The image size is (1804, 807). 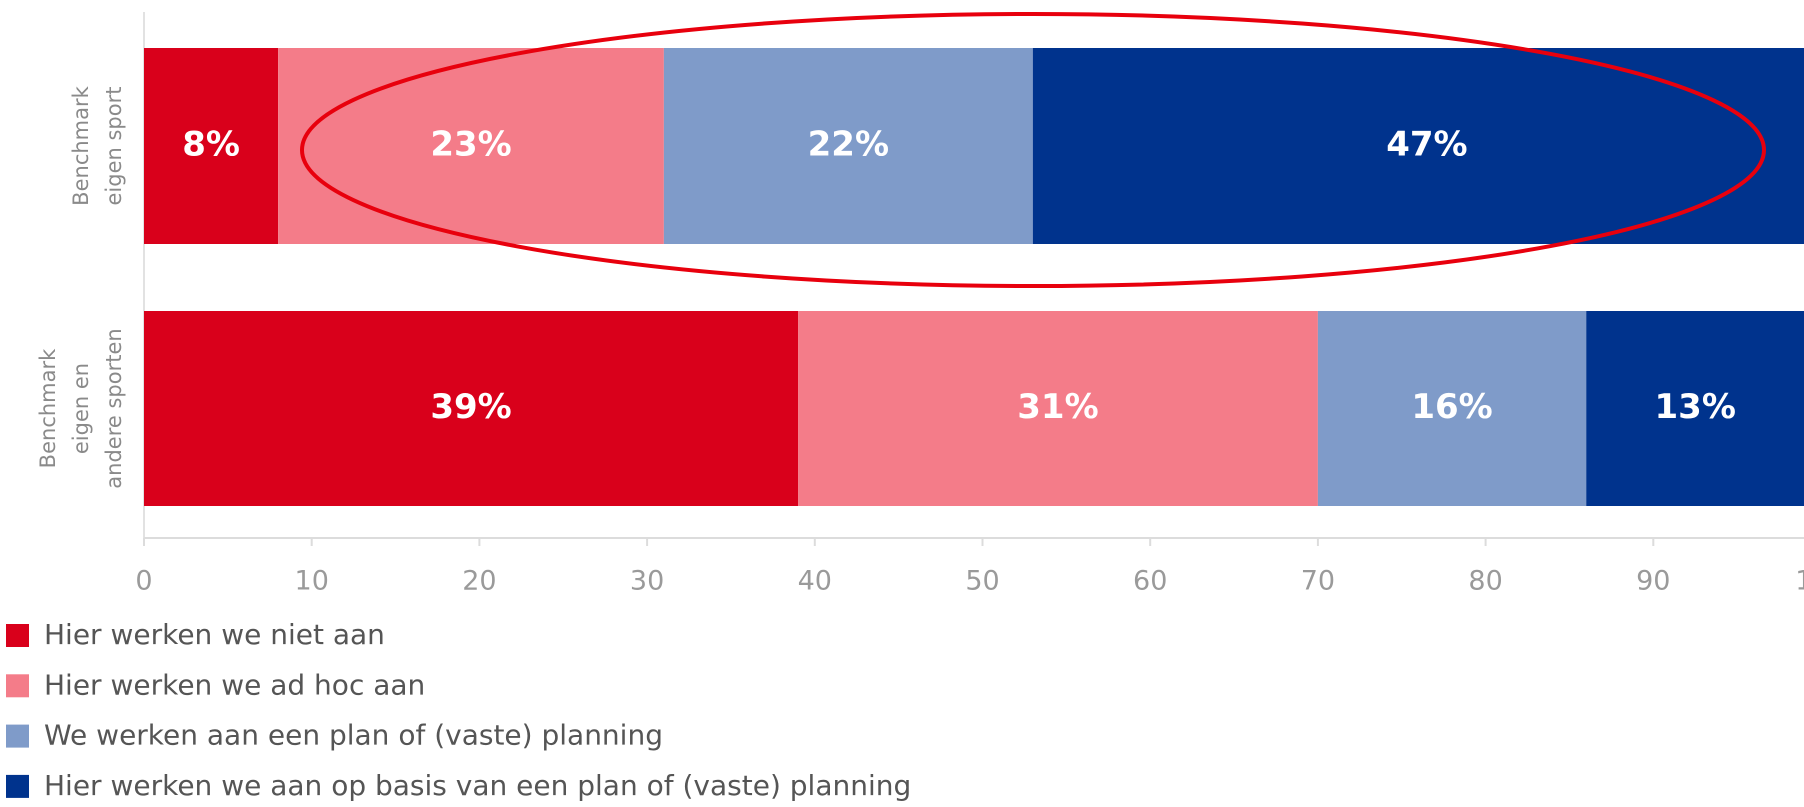 I want to click on data-label: 13%, so click(x=1695, y=407).